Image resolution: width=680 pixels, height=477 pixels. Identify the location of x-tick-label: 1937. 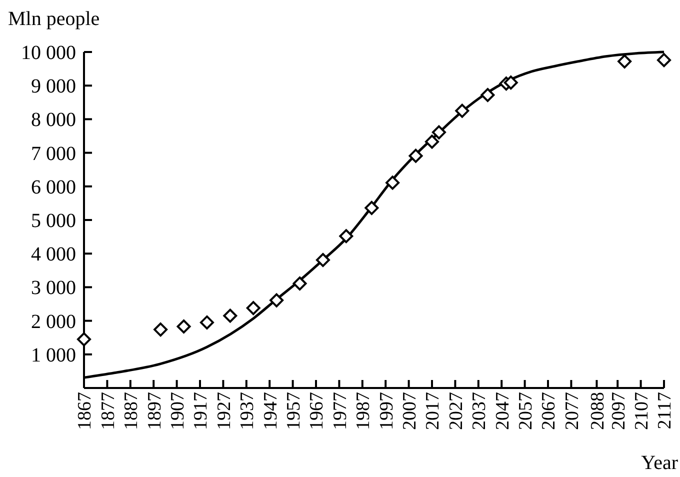
(247, 411).